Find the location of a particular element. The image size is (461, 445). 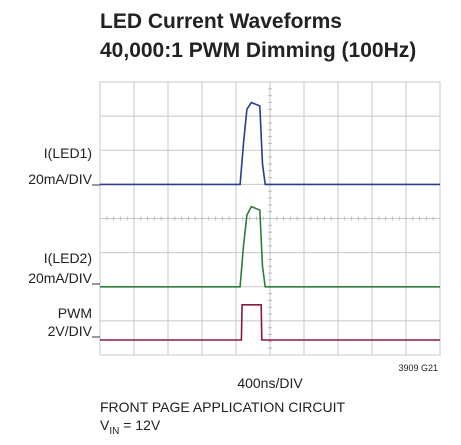

note: VIN = 12V is located at coordinates (130, 427).